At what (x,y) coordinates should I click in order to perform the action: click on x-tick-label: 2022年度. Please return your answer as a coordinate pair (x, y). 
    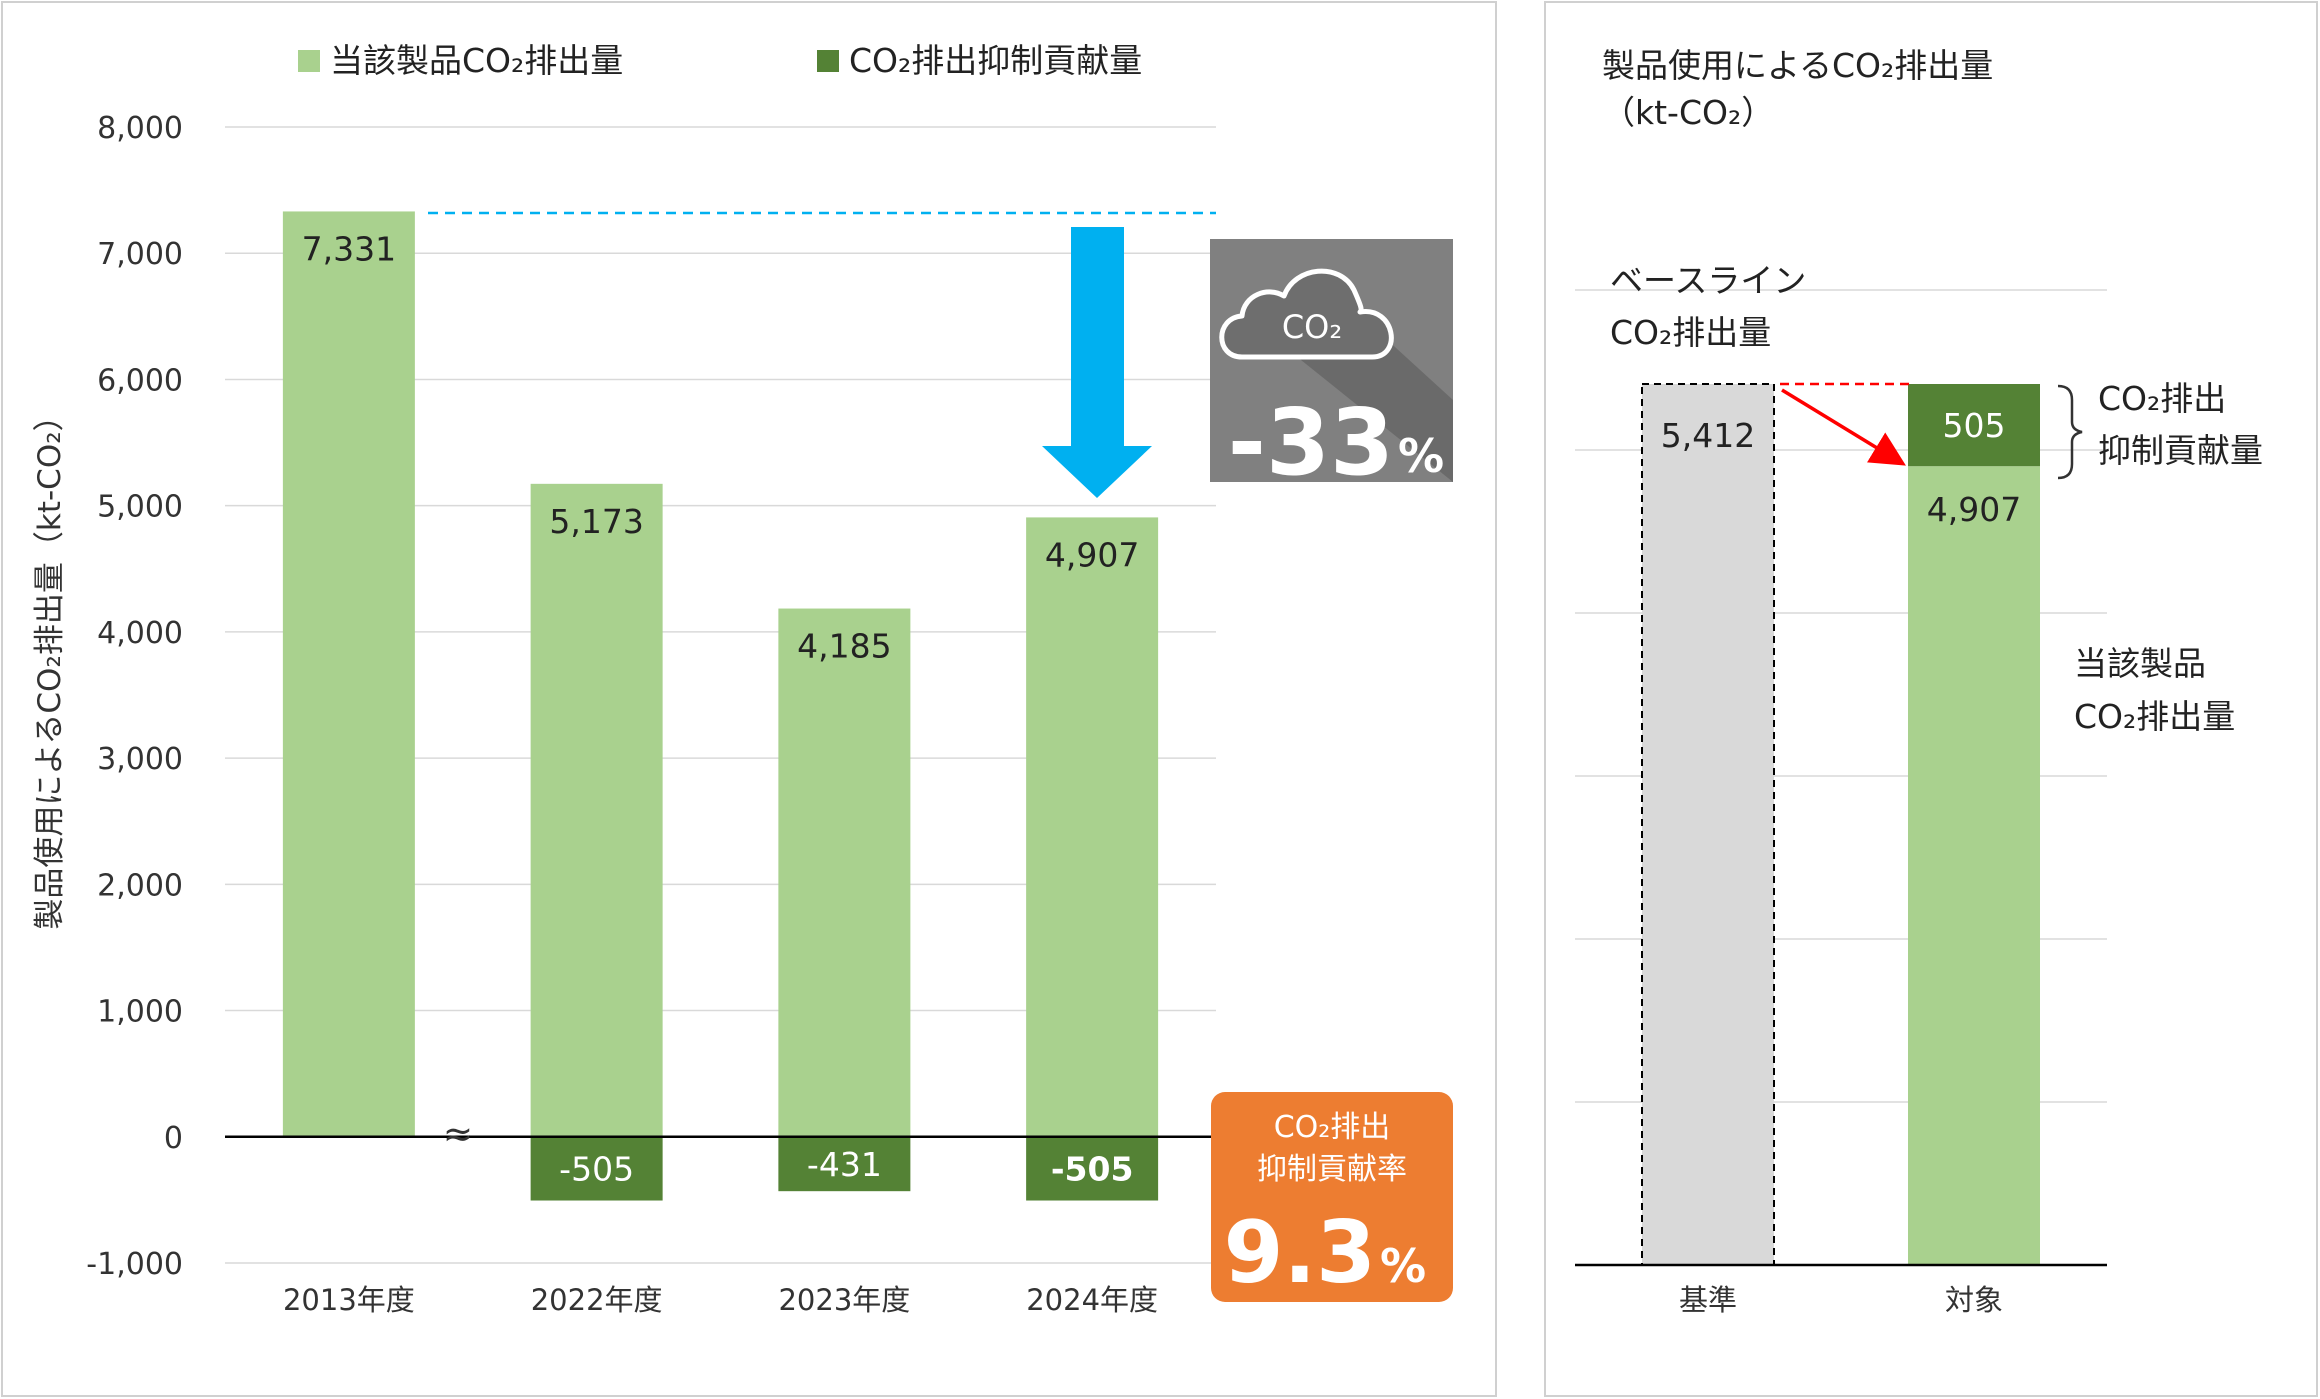
    Looking at the image, I should click on (597, 1300).